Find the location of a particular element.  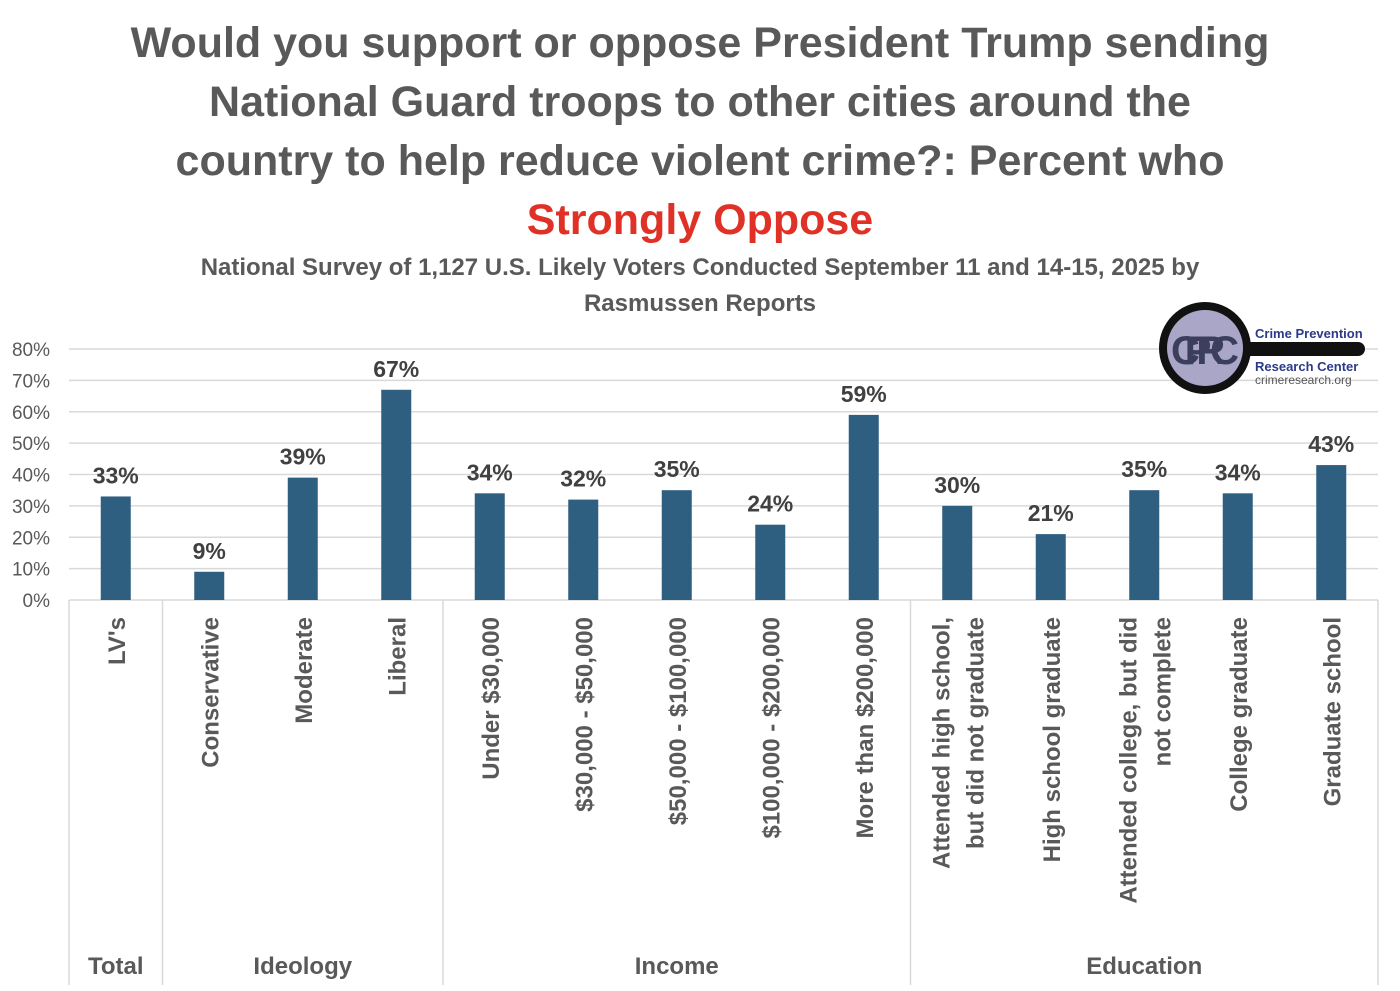

y-tick-label: 30% is located at coordinates (31, 507).